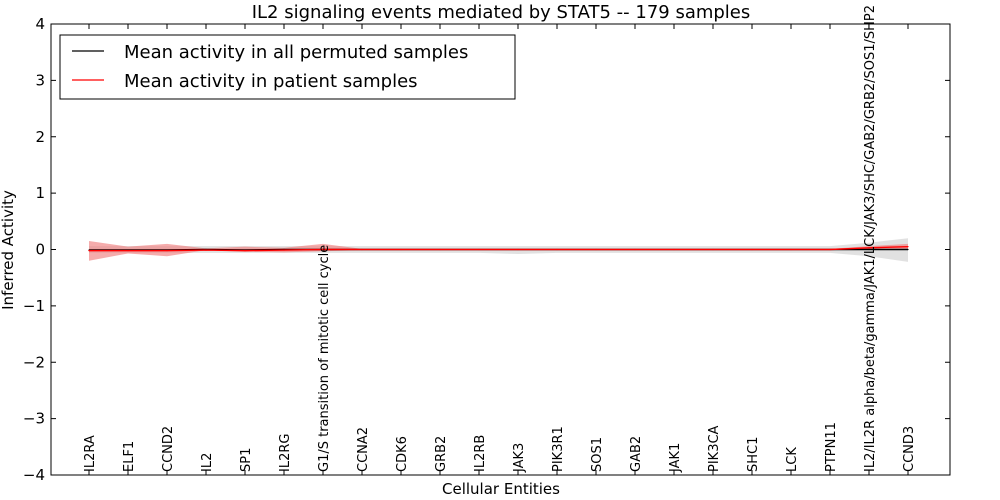 This screenshot has height=500, width=1000. I want to click on x-tick-label-14: SOS1, so click(597, 454).